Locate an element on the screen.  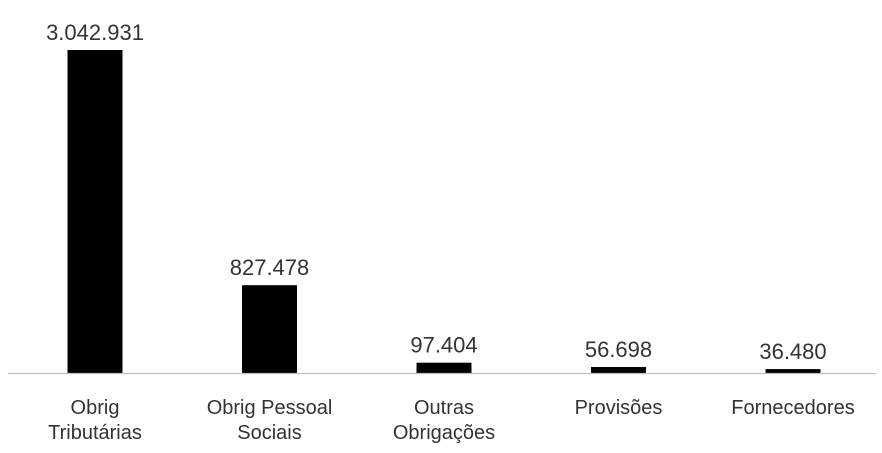
category-tick-label-line: Obrigações is located at coordinates (444, 433).